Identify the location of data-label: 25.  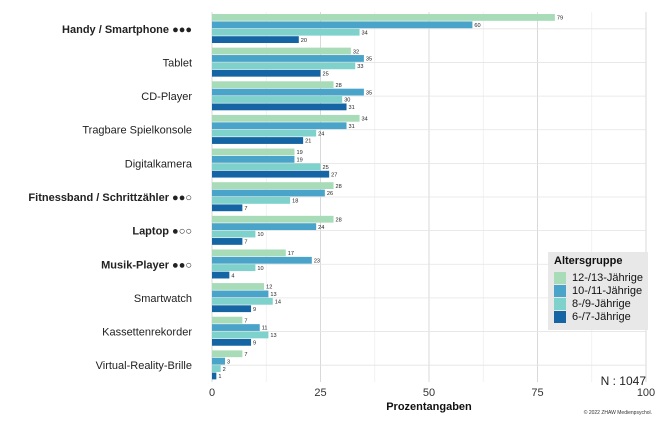
(326, 168).